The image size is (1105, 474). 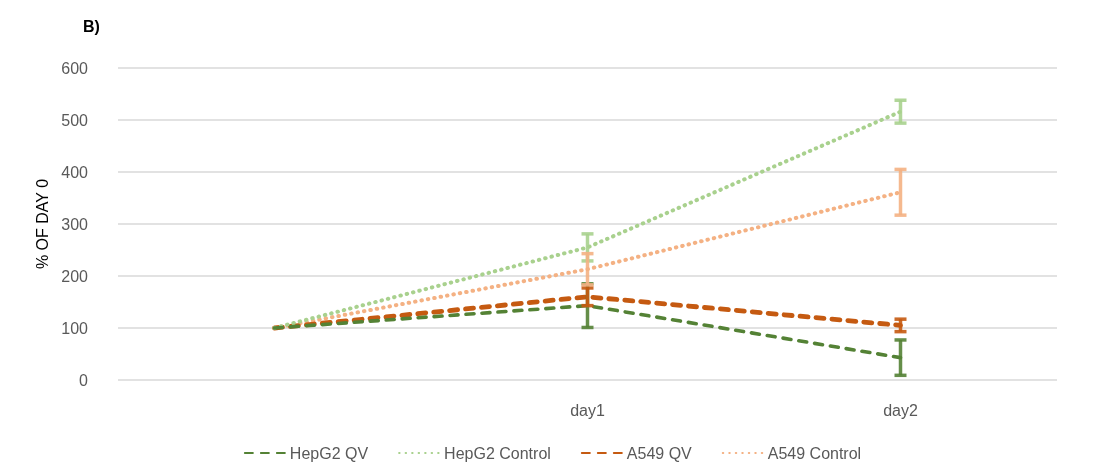 What do you see at coordinates (497, 453) in the screenshot?
I see `legend-label: HepG2 Control` at bounding box center [497, 453].